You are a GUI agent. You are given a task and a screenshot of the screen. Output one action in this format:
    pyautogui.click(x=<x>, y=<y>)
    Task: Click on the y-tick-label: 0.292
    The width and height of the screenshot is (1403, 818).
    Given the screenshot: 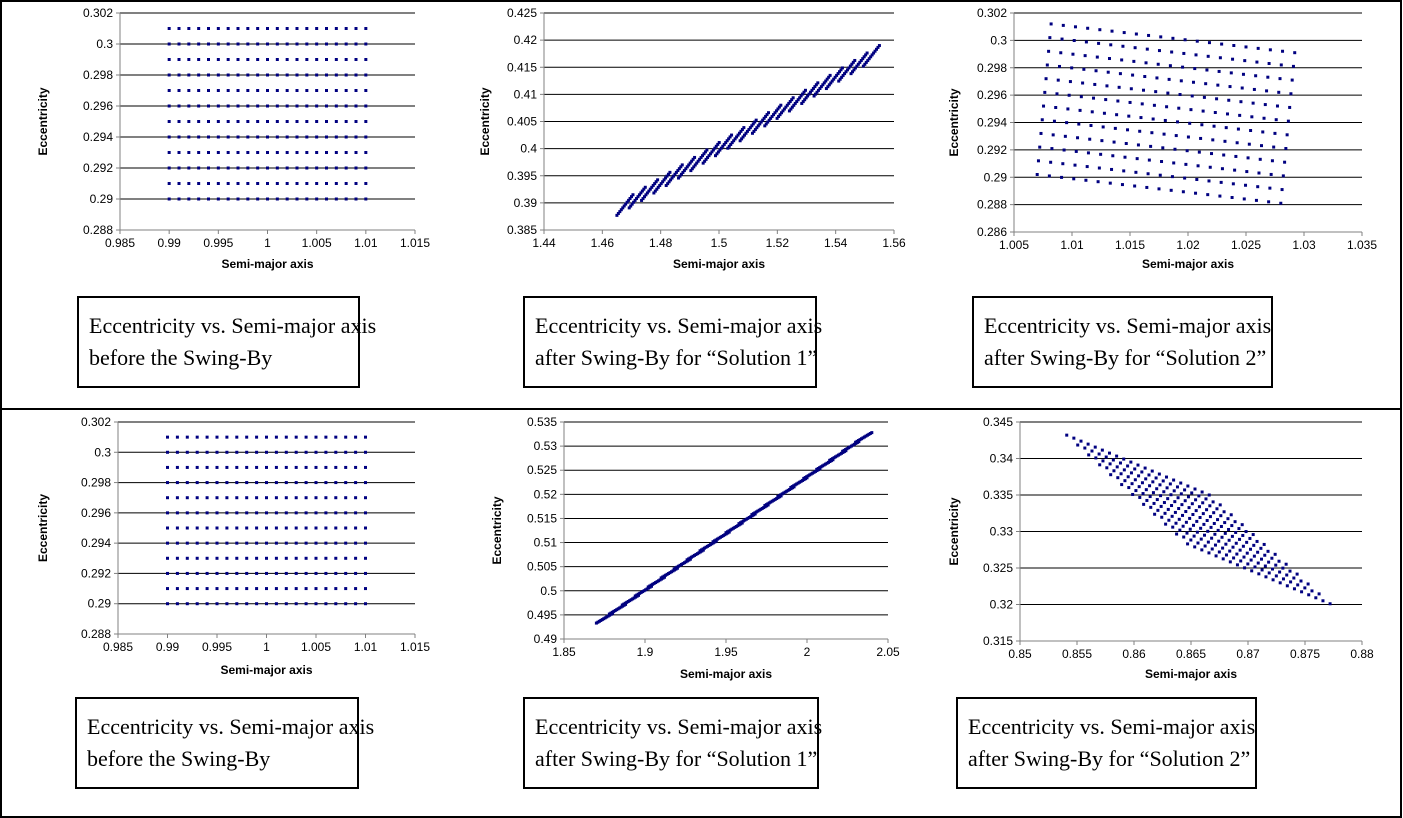 What is the action you would take?
    pyautogui.click(x=98, y=168)
    